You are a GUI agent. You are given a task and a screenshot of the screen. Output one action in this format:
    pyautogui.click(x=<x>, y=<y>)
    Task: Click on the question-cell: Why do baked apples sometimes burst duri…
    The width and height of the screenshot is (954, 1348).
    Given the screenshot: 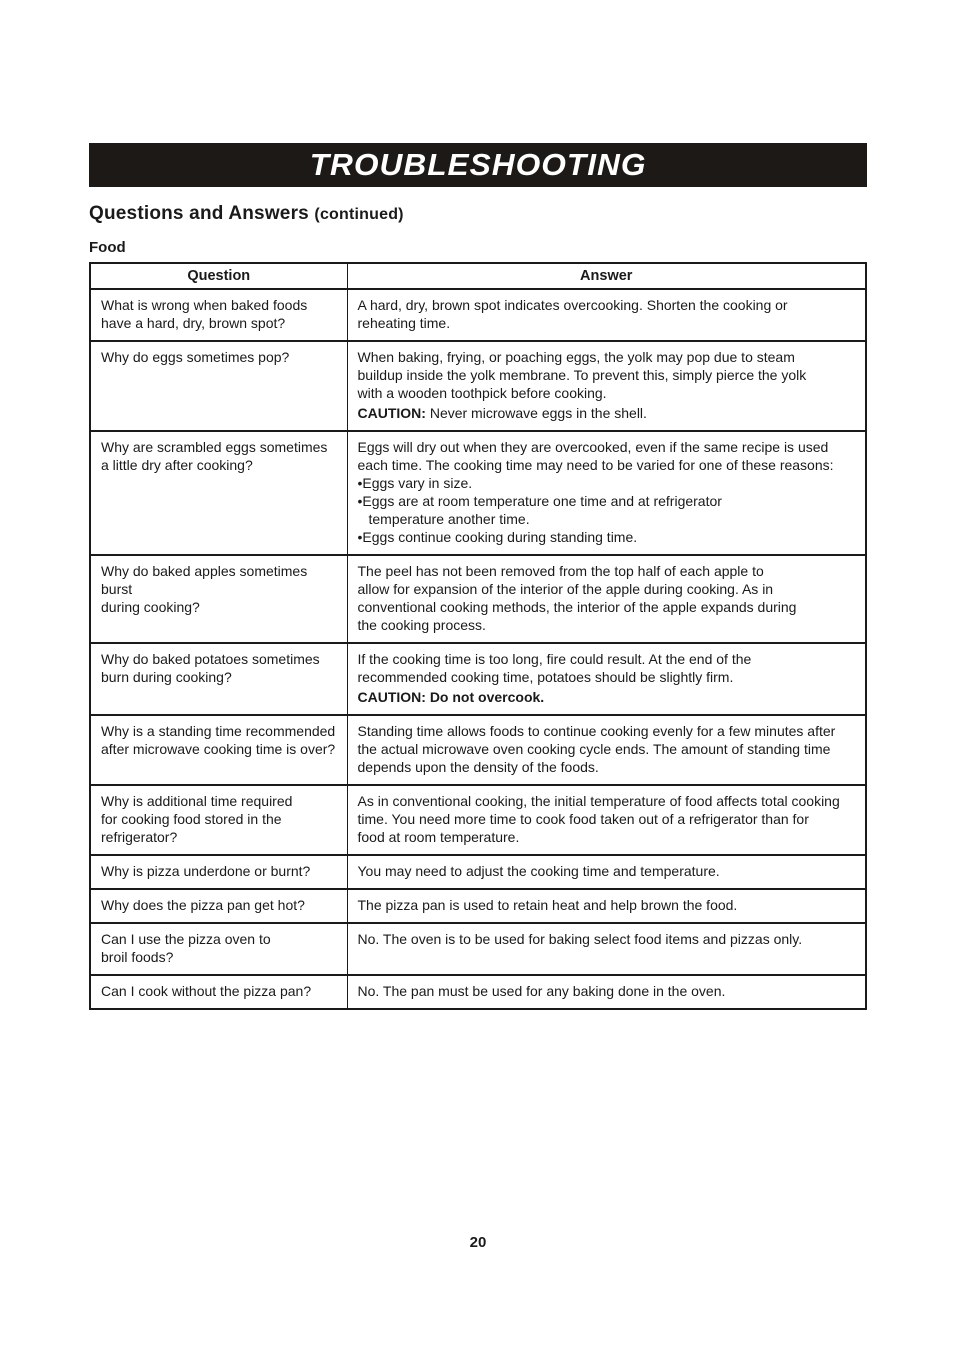 What is the action you would take?
    pyautogui.click(x=218, y=599)
    